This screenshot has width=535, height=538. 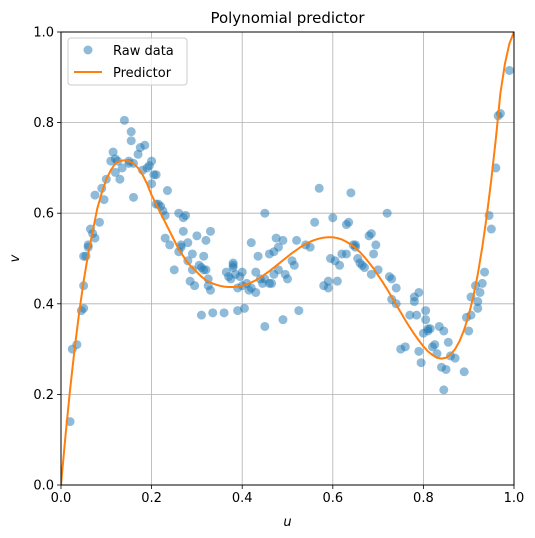 What do you see at coordinates (332, 498) in the screenshot?
I see `x-tick-label: 0.6` at bounding box center [332, 498].